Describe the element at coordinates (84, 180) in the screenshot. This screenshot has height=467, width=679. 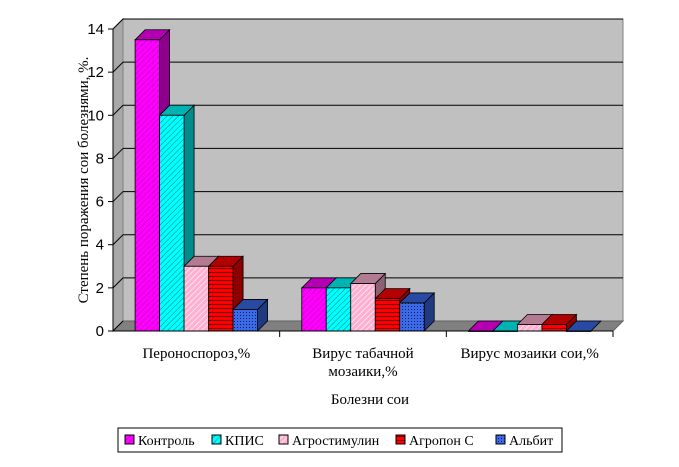
I see `y-axis-label: Степень поражения сои болезнями, %.` at that location.